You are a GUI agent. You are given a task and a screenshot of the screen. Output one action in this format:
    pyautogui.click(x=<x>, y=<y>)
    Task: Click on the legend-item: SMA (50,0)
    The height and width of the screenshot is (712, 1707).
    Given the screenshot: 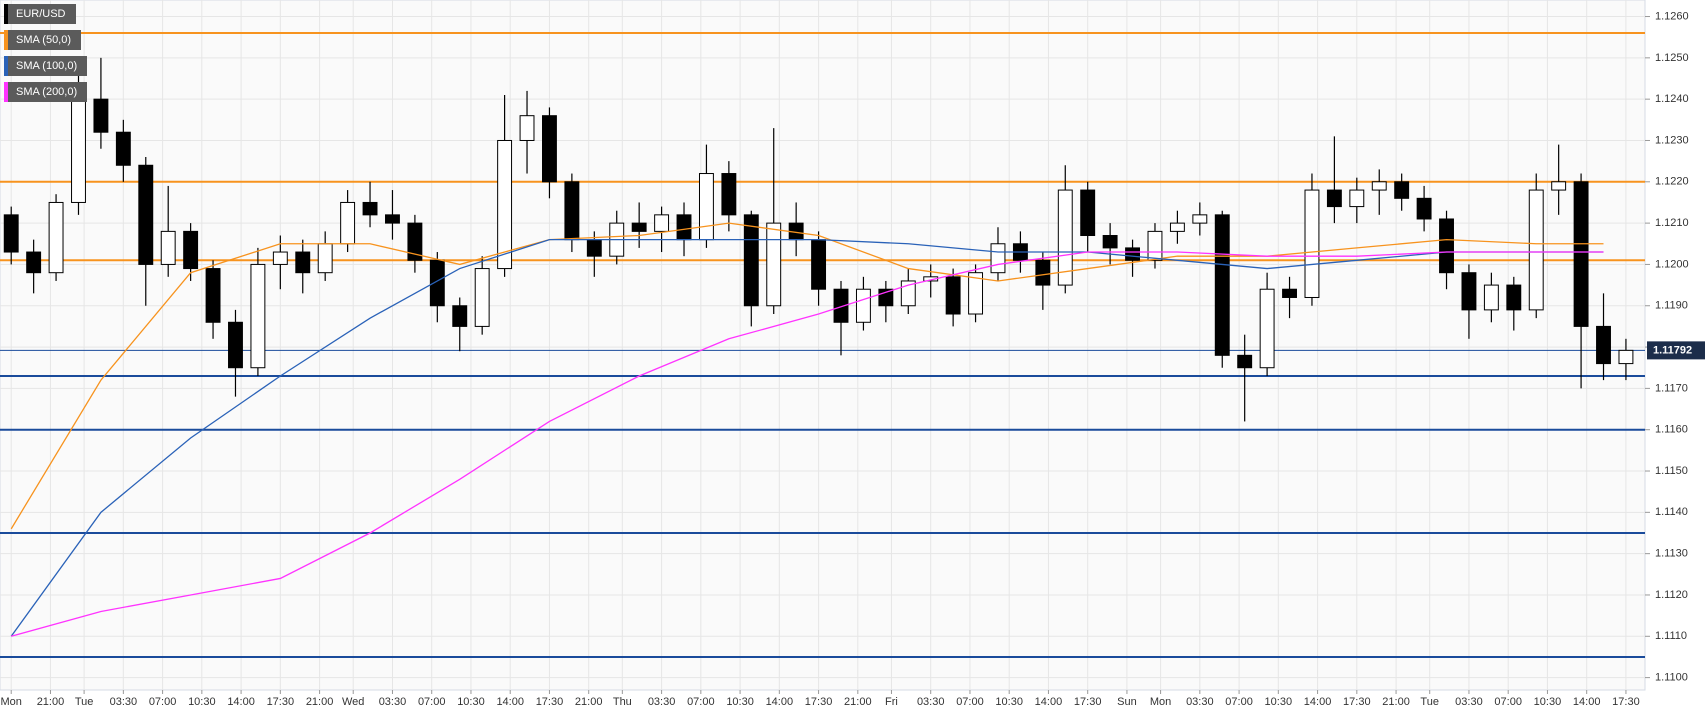 What is the action you would take?
    pyautogui.click(x=43, y=40)
    